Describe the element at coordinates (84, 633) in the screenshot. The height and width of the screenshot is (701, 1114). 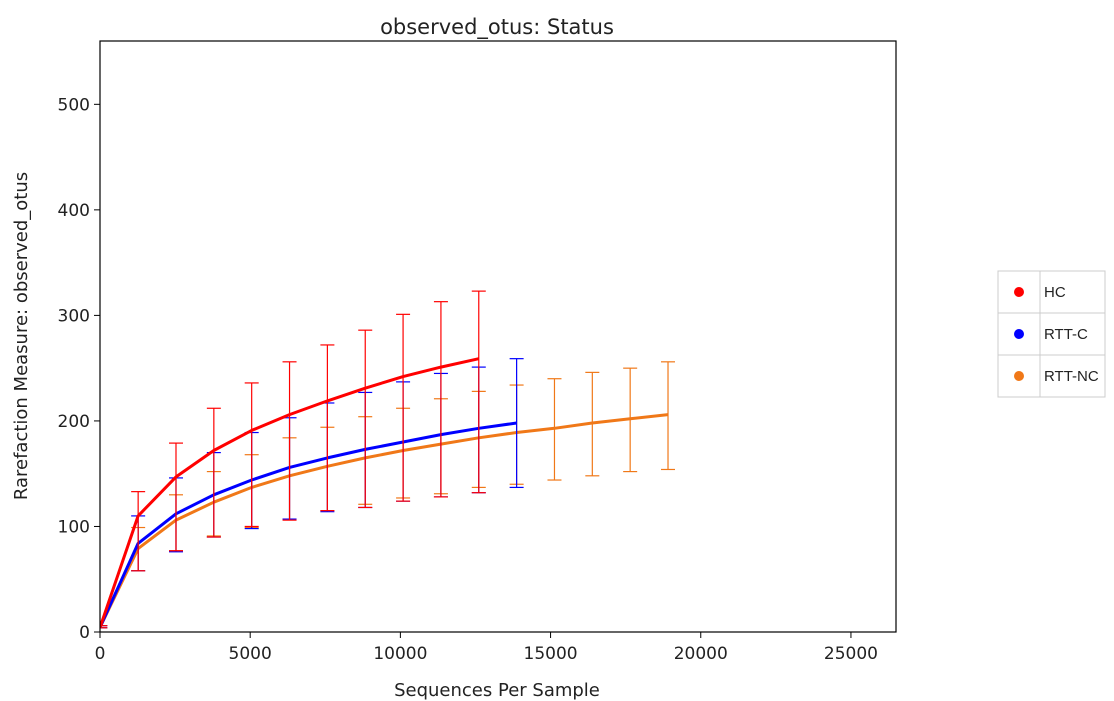
I see `y-tick-label: 0` at that location.